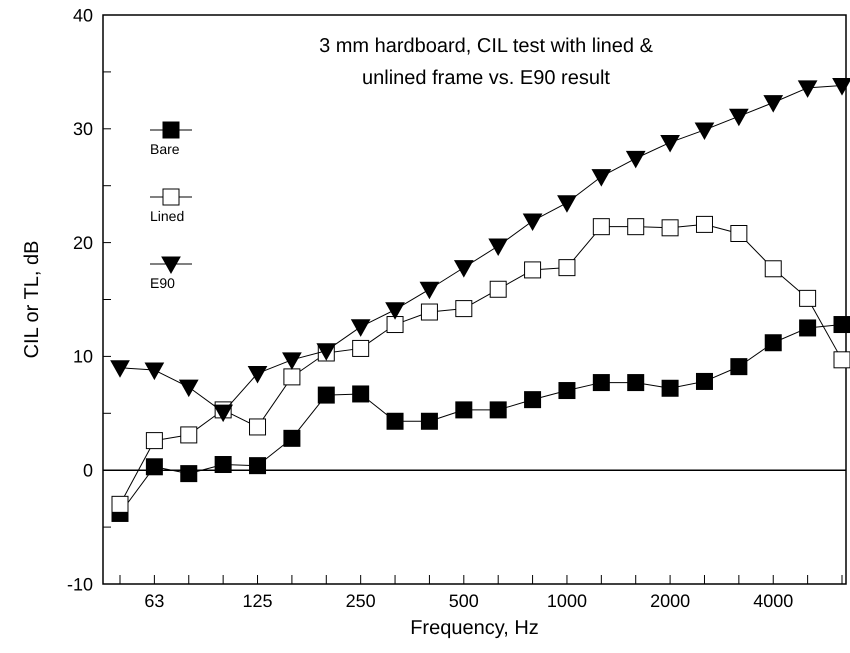 This screenshot has height=653, width=850. Describe the element at coordinates (82, 242) in the screenshot. I see `y-tick-label: 20` at that location.